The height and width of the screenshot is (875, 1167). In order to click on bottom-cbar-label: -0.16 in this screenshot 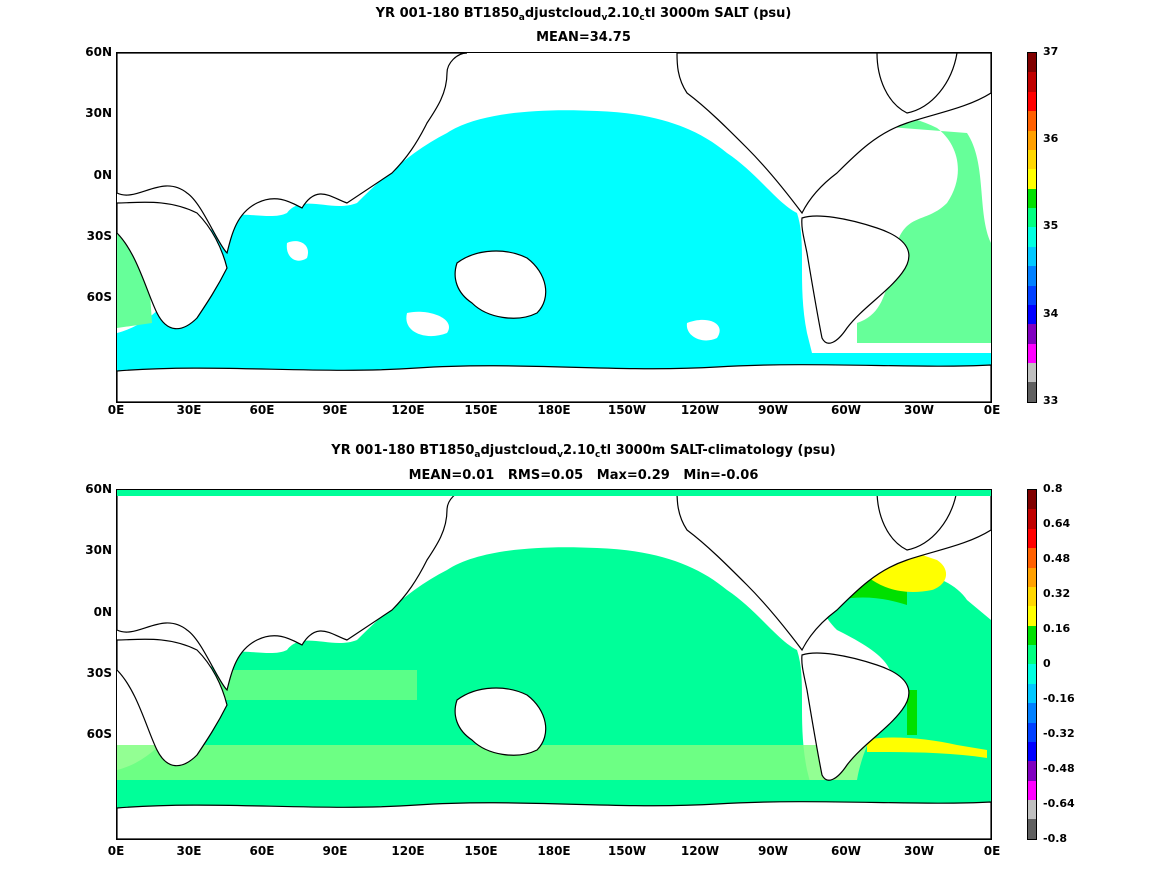, I will do `click(1059, 698)`.